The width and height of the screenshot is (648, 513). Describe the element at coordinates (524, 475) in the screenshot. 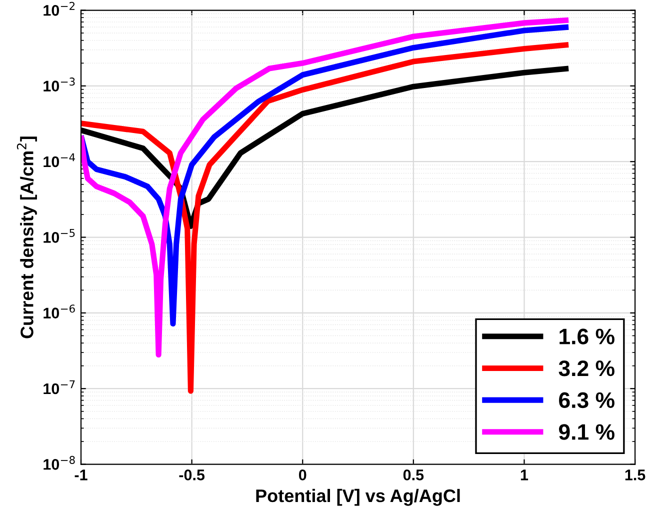

I see `x-tick-label: 1` at that location.